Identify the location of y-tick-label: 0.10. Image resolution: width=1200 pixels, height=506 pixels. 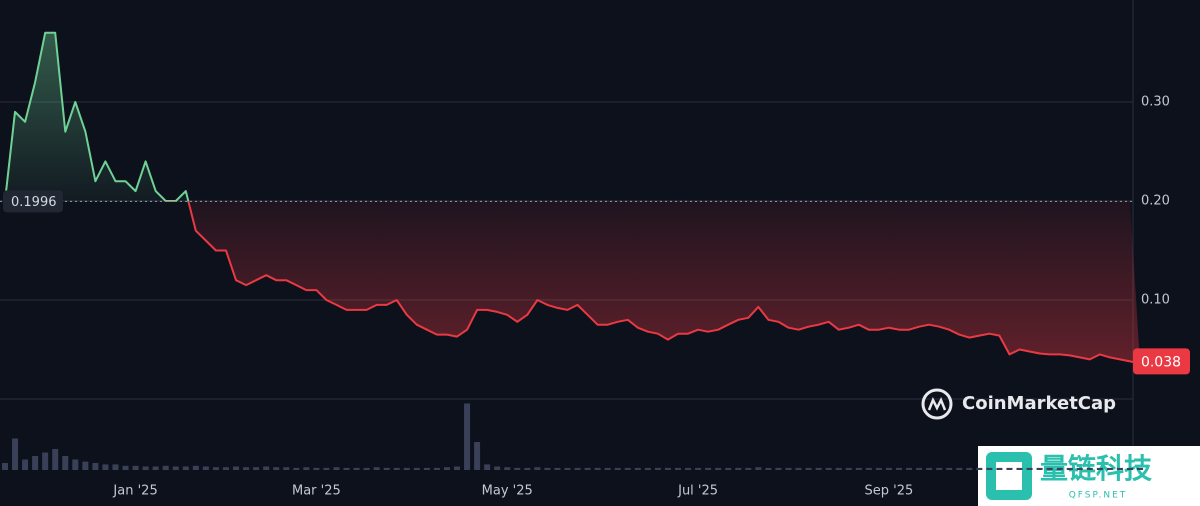
(1155, 299).